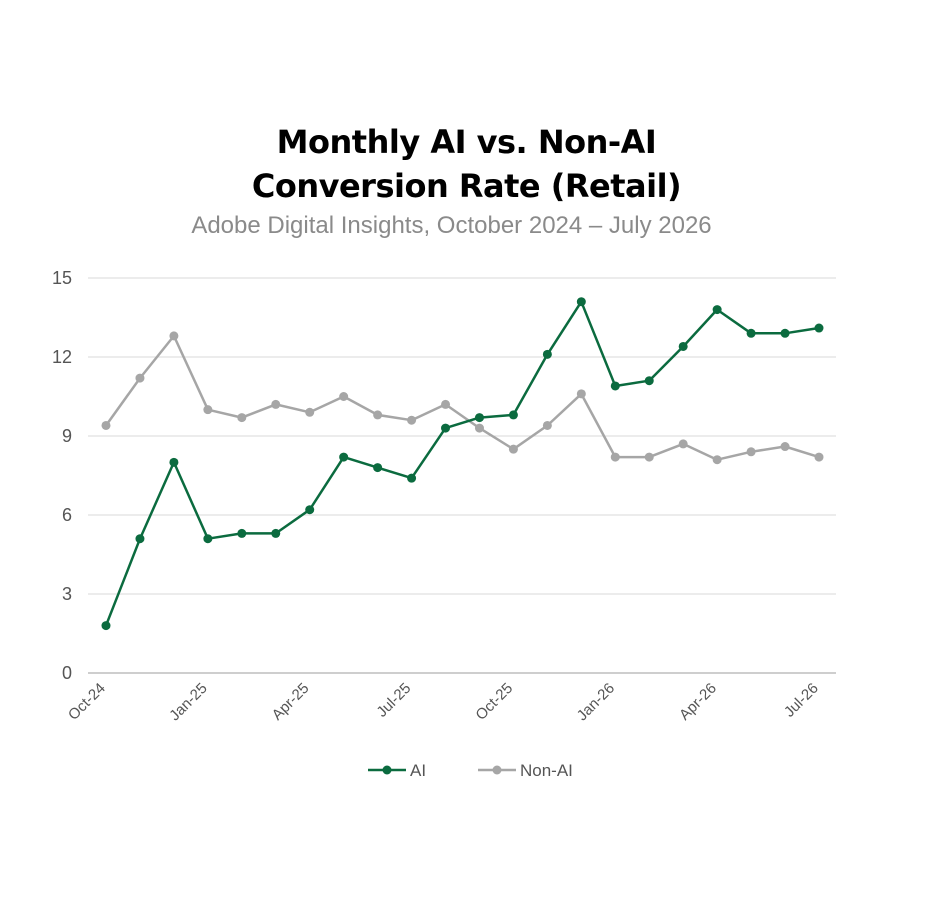 This screenshot has height=912, width=933. I want to click on series-line-non-ai, so click(462, 397).